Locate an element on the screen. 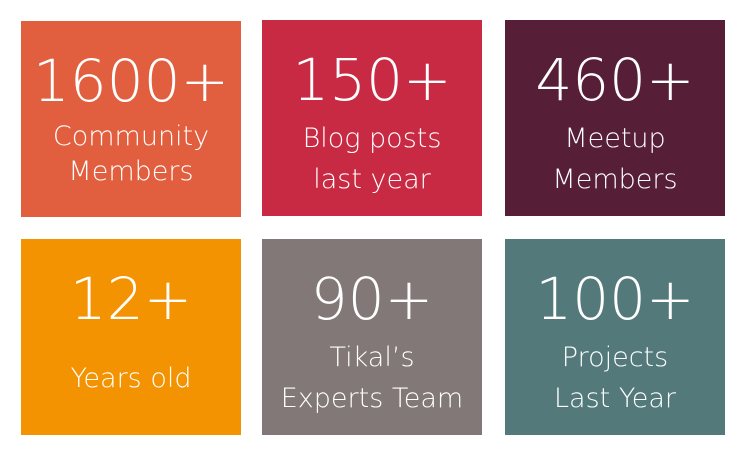  stat-label: Tikal’s Experts Team is located at coordinates (372, 378).